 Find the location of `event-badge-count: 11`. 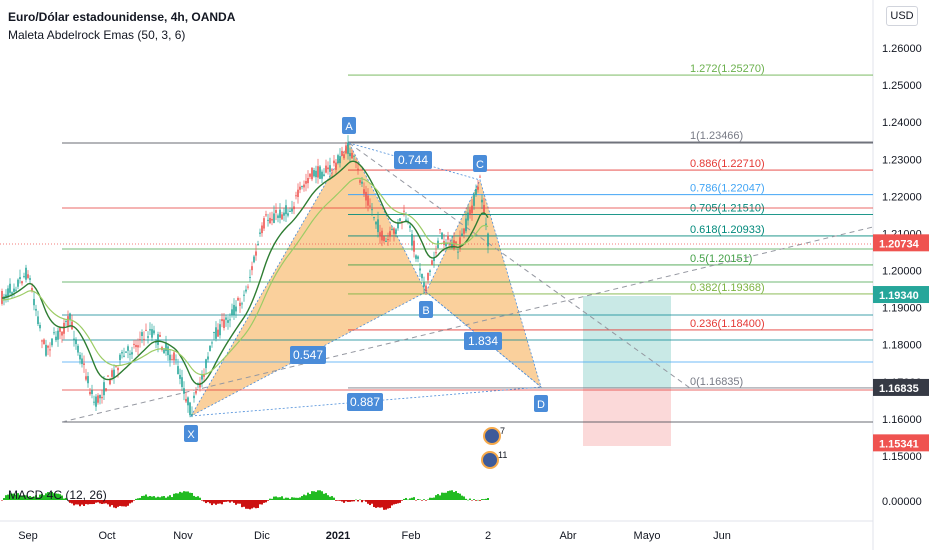

event-badge-count: 11 is located at coordinates (502, 455).